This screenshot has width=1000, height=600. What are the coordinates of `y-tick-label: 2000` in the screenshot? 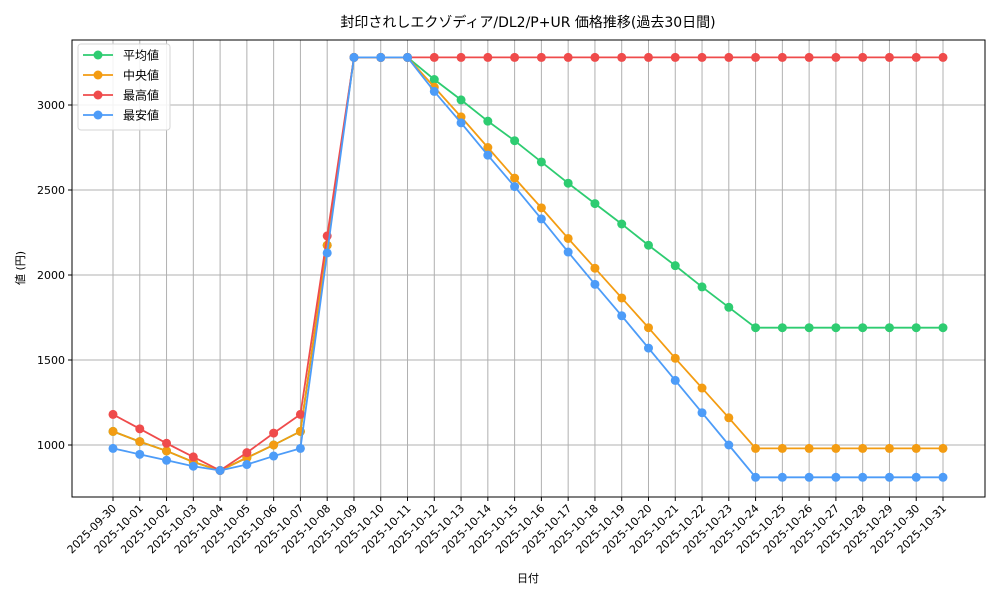 It's located at (51, 275).